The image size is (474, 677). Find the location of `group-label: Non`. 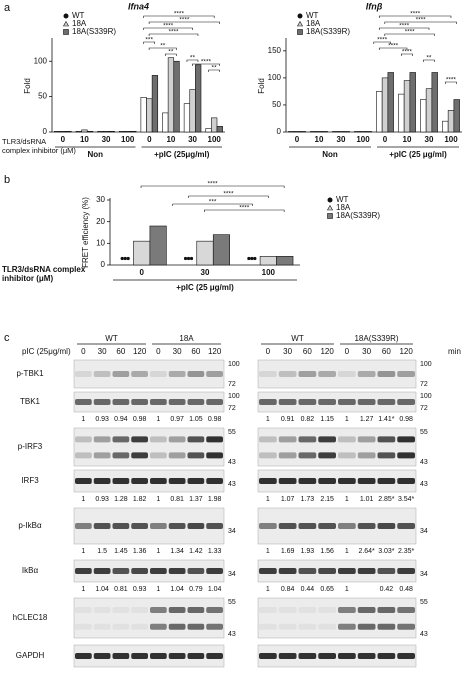

group-label: Non is located at coordinates (95, 154).